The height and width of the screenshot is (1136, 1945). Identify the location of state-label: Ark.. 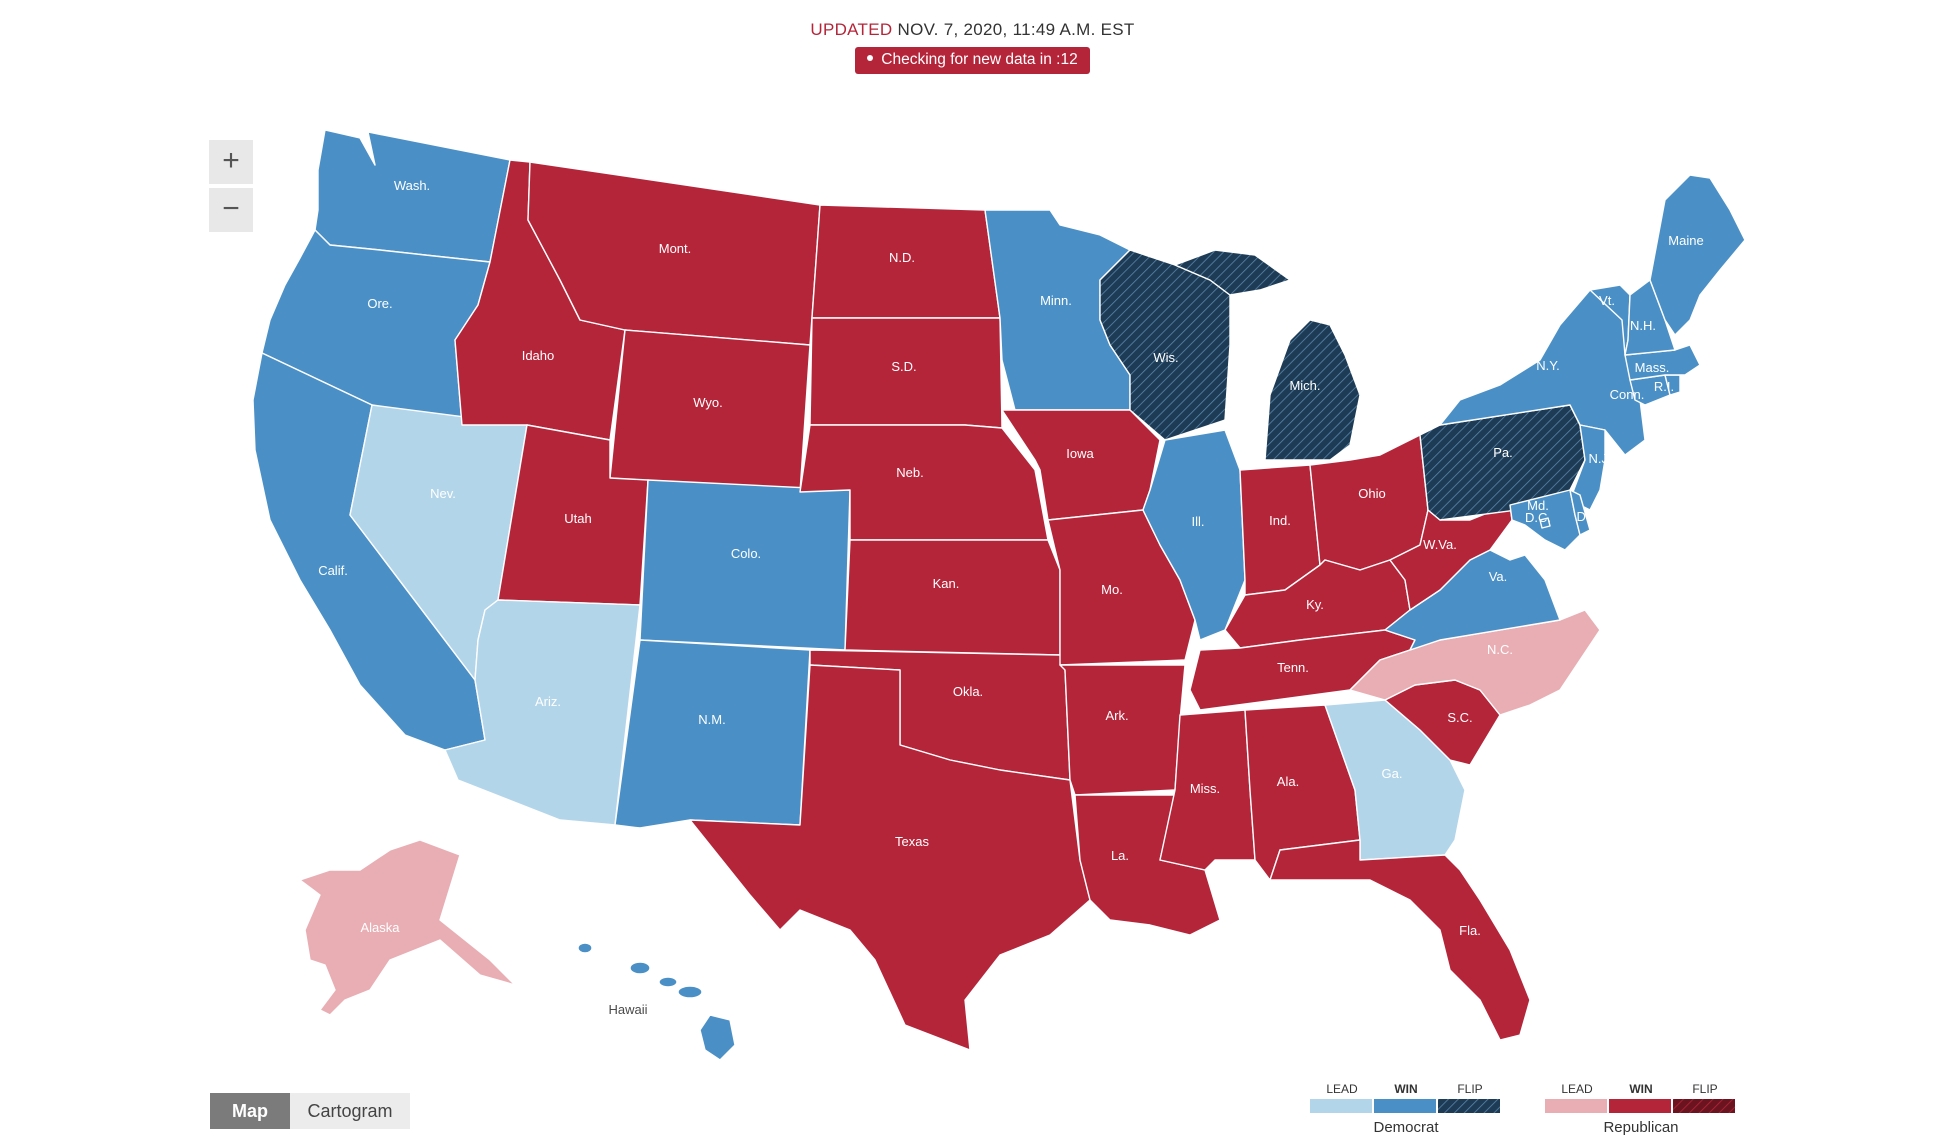
(1116, 715).